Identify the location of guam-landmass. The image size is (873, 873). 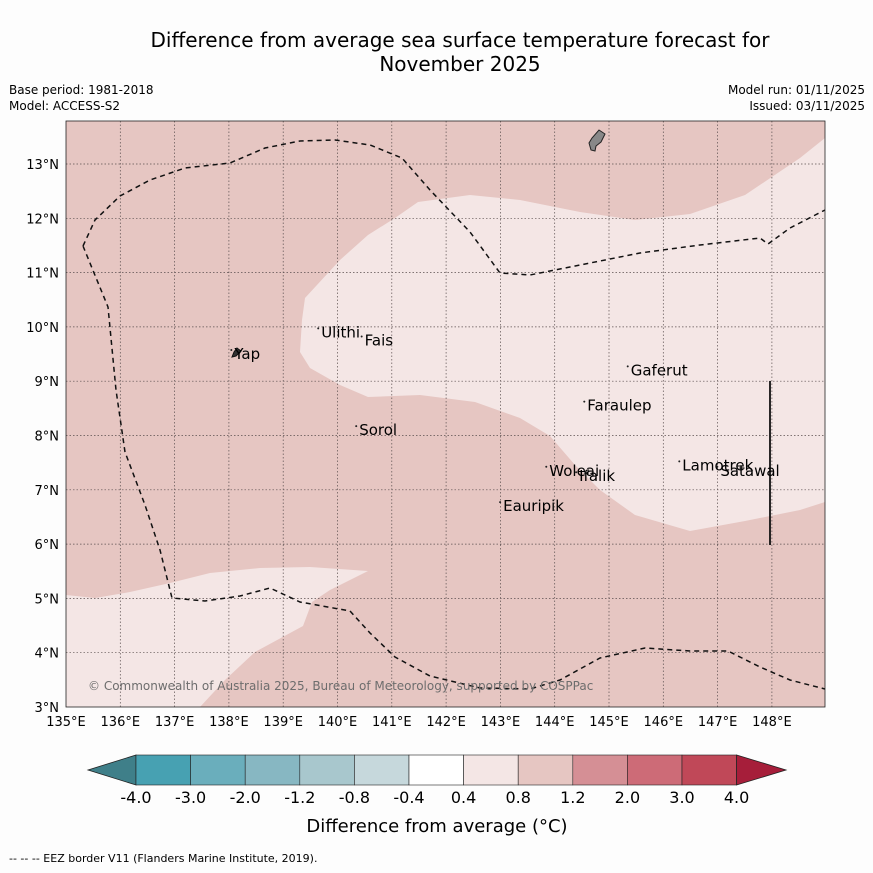
(597, 140).